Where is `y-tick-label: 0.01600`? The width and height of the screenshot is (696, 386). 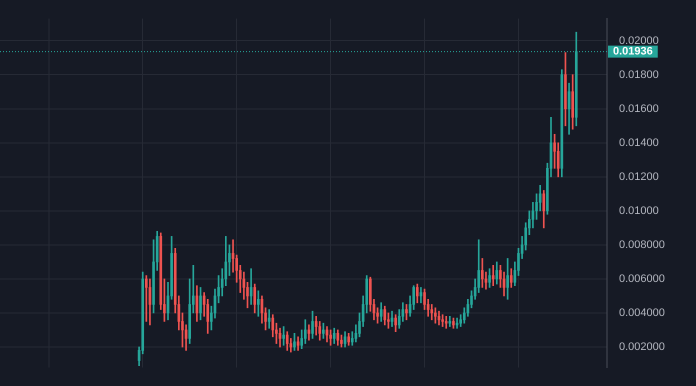
y-tick-label: 0.01600 is located at coordinates (639, 108).